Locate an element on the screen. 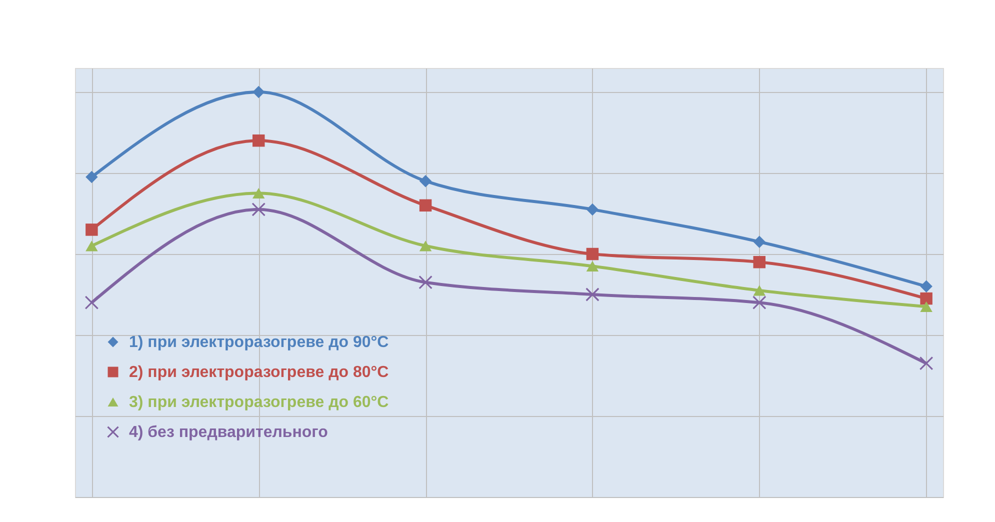 The image size is (995, 522). legend-label: 2) при электроразогреве до 80°C is located at coordinates (259, 372).